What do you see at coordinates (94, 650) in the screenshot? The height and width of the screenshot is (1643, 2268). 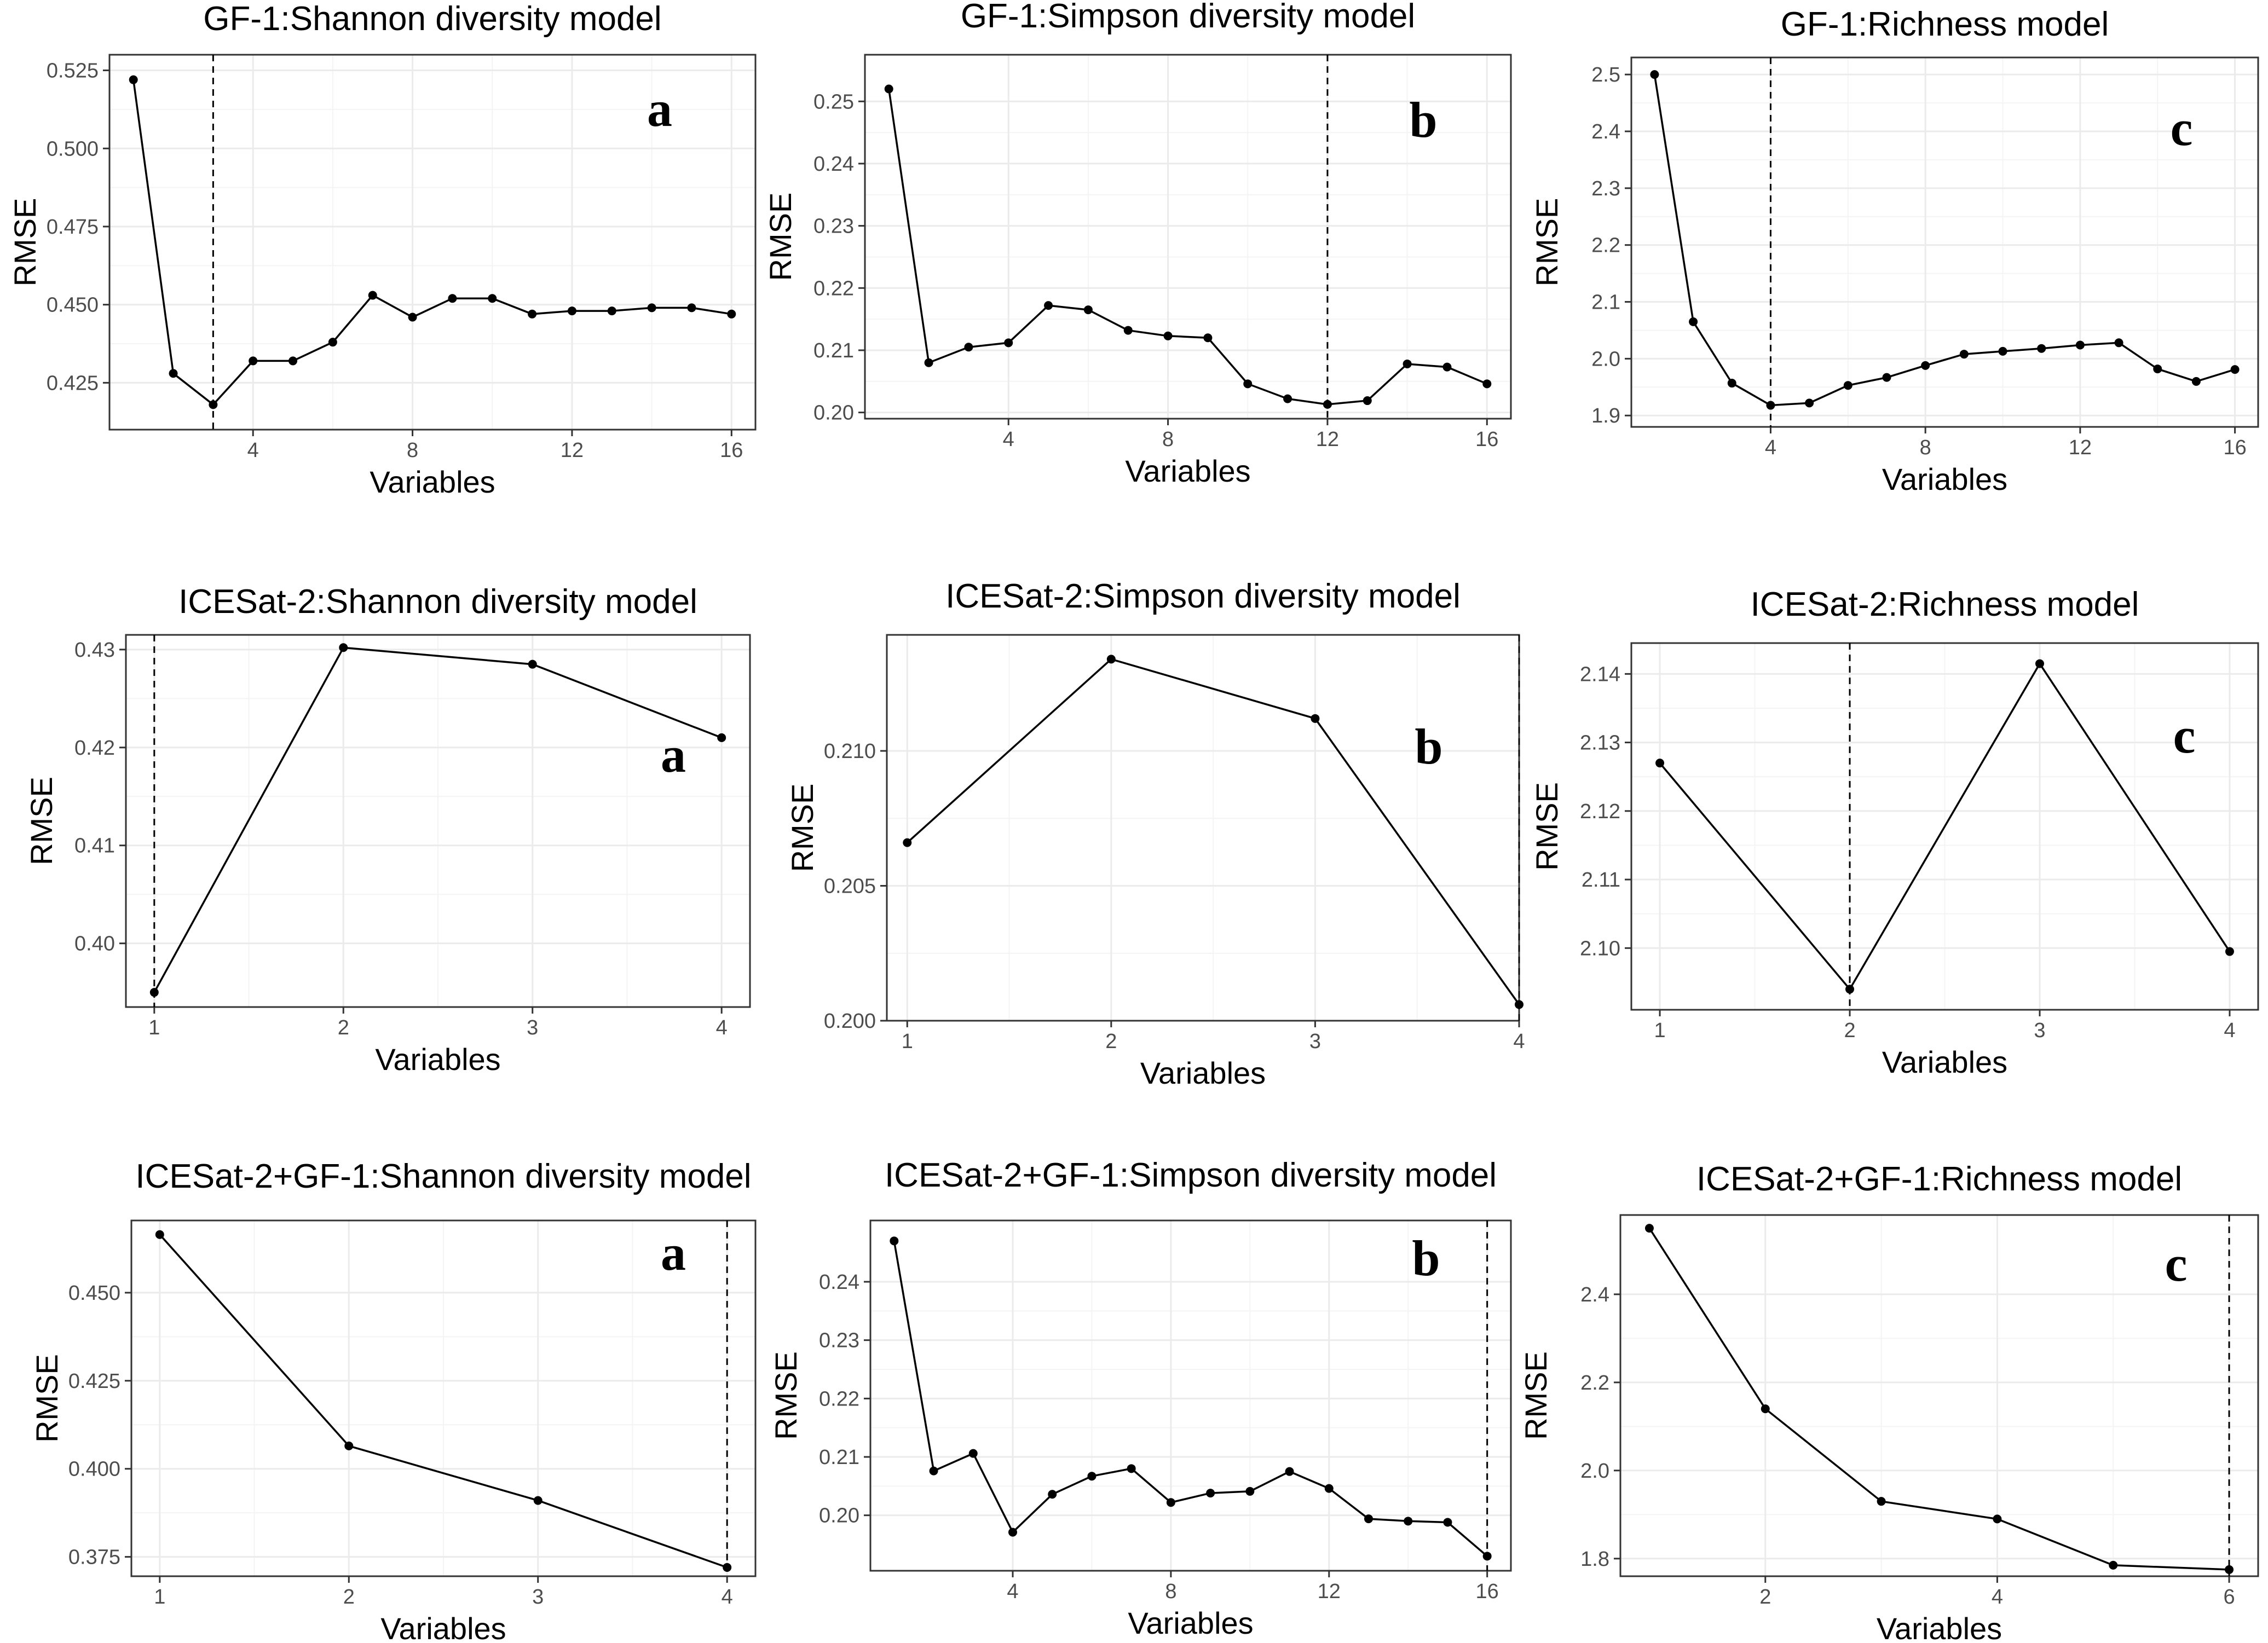 I see `y-tick-label: 0.43` at bounding box center [94, 650].